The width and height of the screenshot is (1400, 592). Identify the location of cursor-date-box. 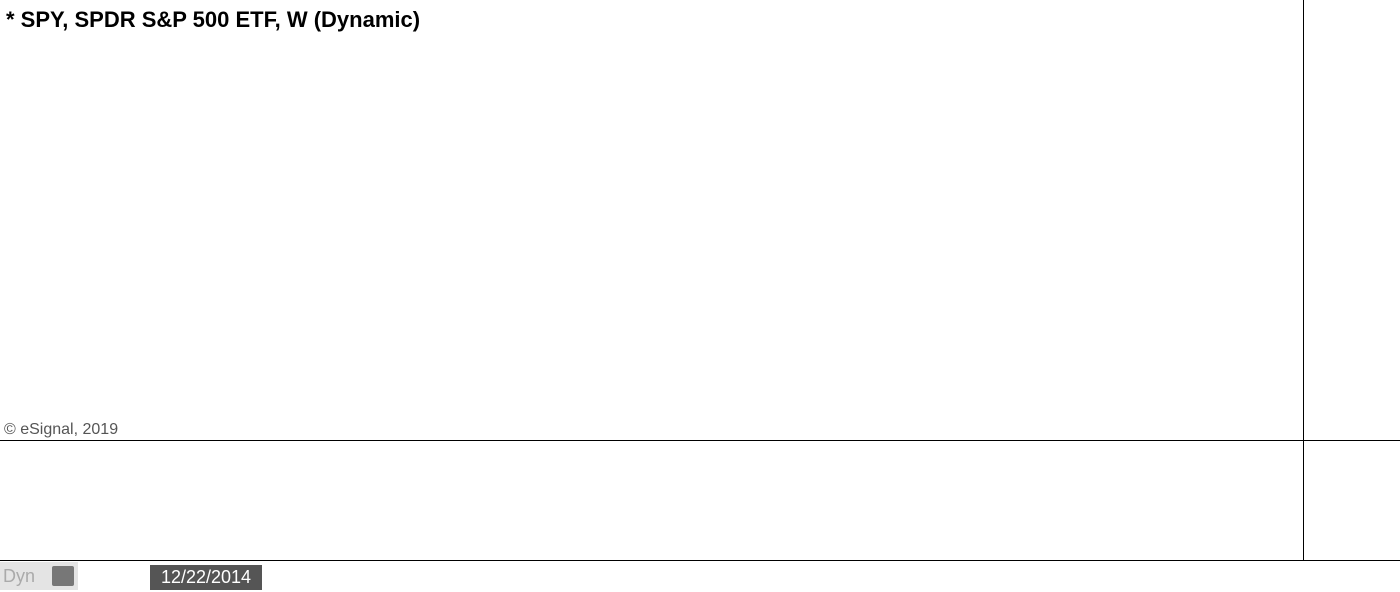
(206, 577).